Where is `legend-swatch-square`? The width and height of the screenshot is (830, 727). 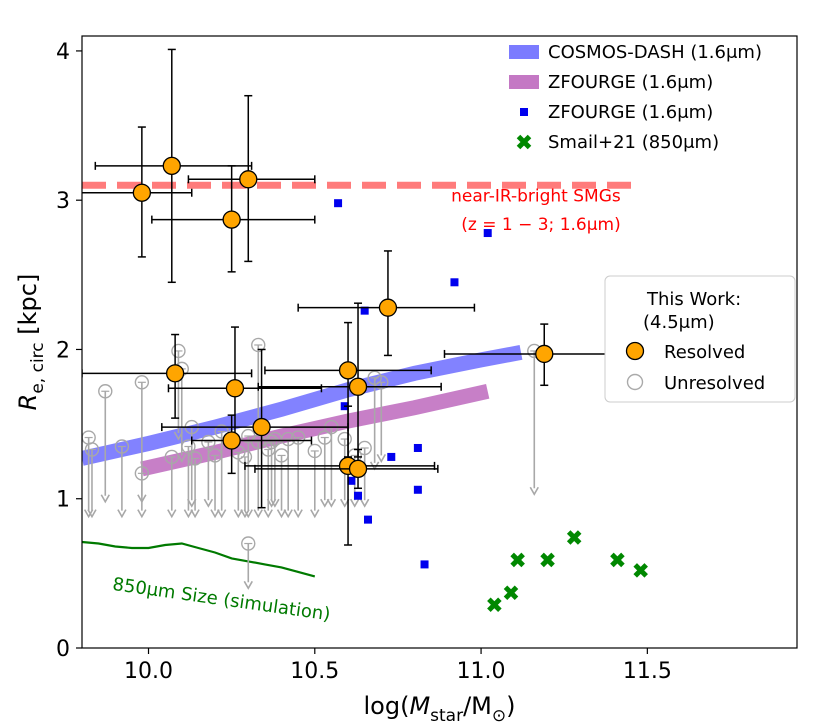
legend-swatch-square is located at coordinates (524, 112).